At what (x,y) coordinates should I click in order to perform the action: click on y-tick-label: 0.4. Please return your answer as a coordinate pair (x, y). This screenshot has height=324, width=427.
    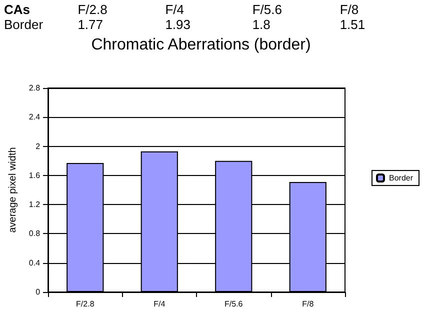
    Looking at the image, I should click on (34, 263).